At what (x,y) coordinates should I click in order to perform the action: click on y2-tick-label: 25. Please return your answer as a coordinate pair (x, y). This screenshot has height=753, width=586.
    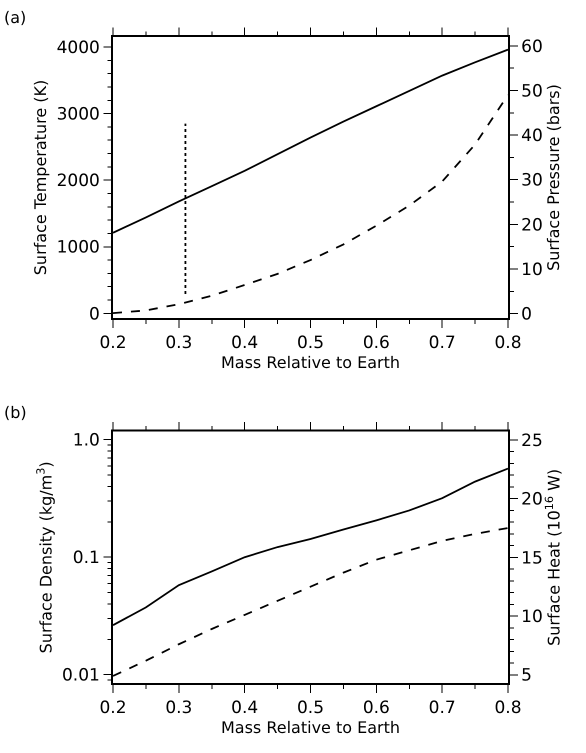
    Looking at the image, I should click on (532, 440).